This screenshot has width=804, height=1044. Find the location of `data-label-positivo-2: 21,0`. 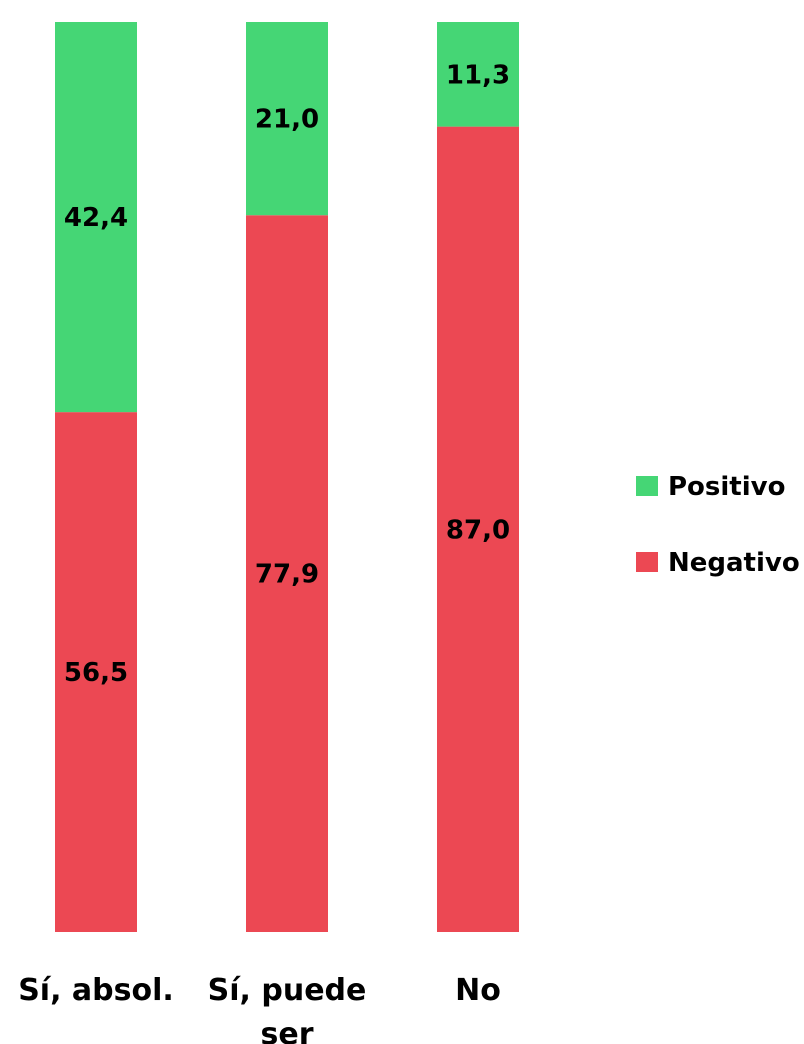

data-label-positivo-2: 21,0 is located at coordinates (287, 120).